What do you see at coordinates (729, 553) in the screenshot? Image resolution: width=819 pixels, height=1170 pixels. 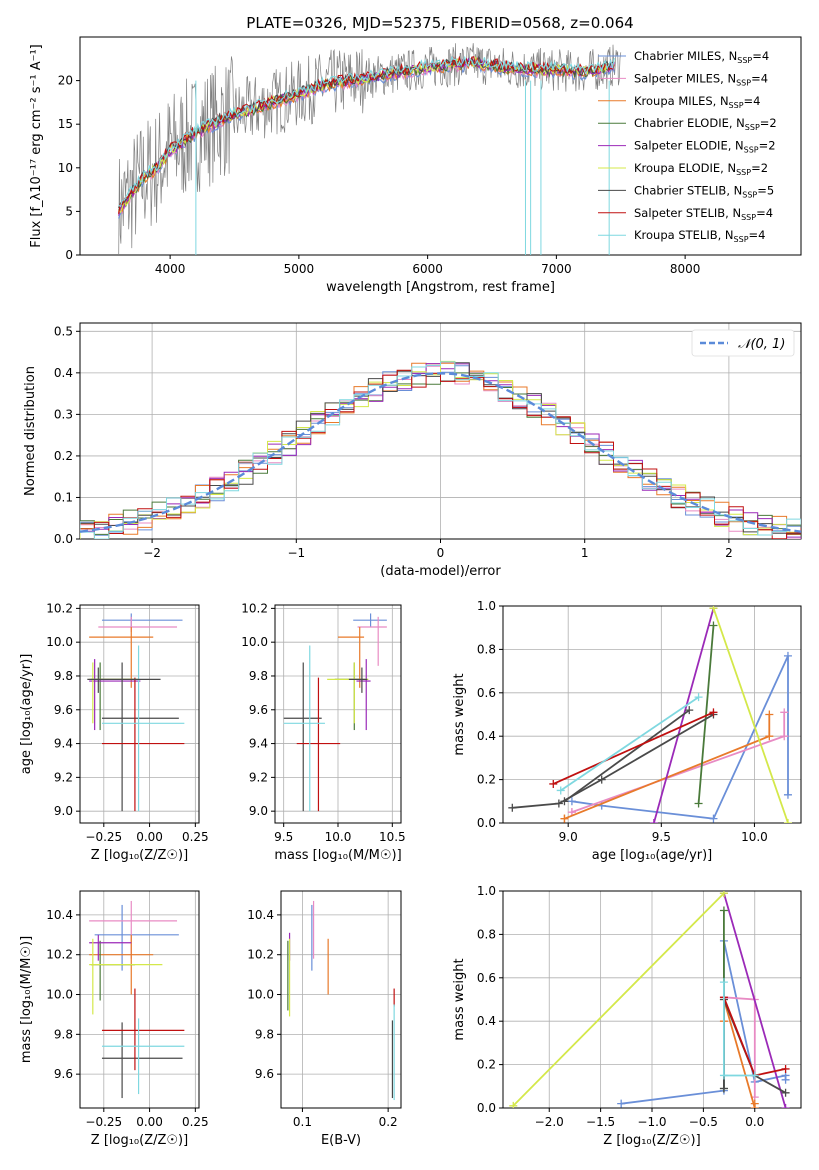 I see `x-tick-label: 2` at bounding box center [729, 553].